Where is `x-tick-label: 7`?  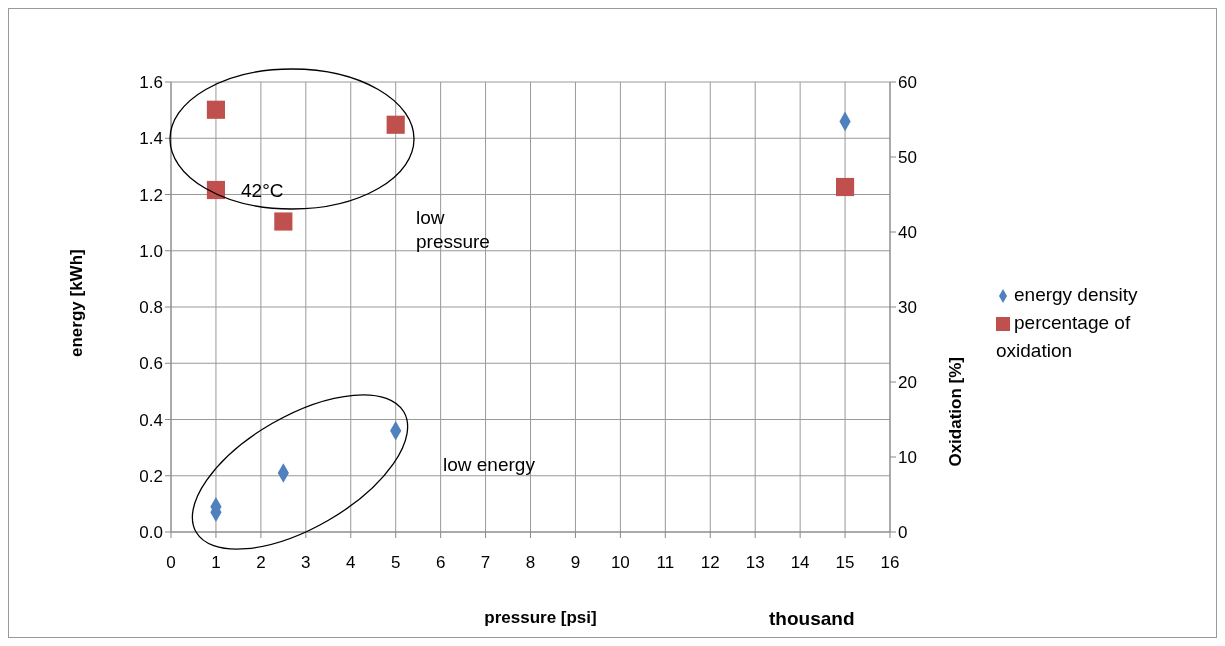
x-tick-label: 7 is located at coordinates (485, 563).